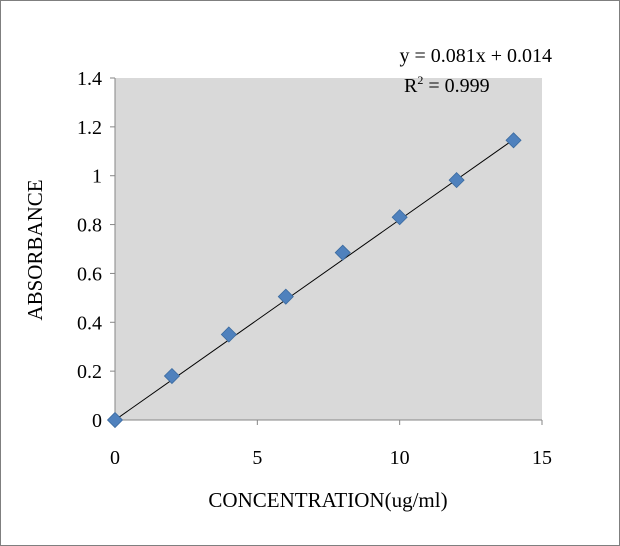 Image resolution: width=620 pixels, height=546 pixels. I want to click on x-axis-label: CONCENTRATION(ug/ml), so click(327, 500).